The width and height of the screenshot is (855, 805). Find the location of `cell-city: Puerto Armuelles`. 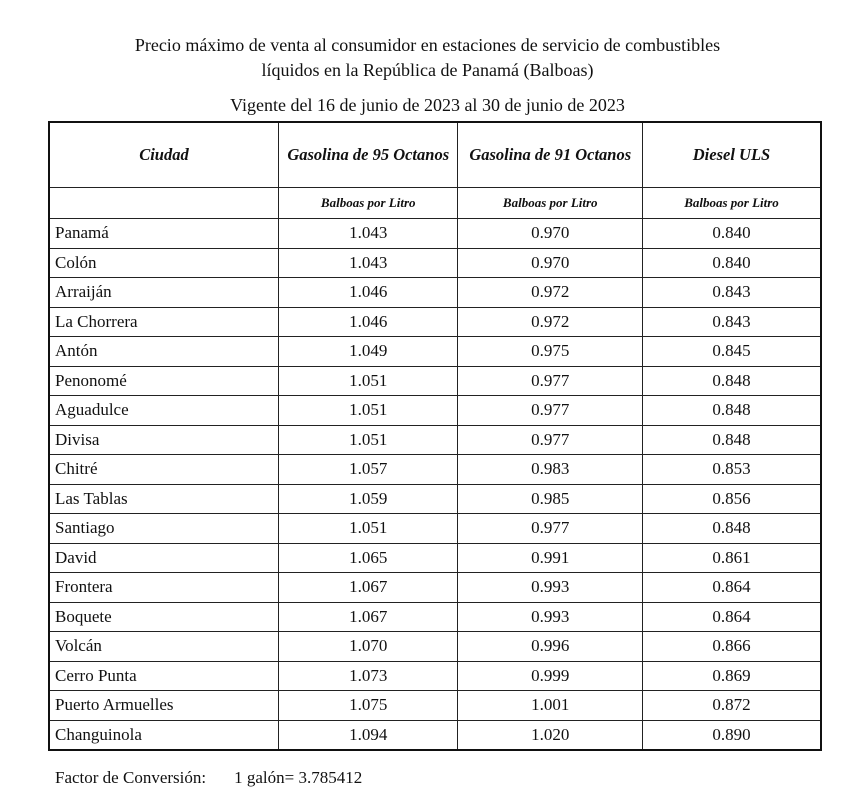

cell-city: Puerto Armuelles is located at coordinates (163, 705).